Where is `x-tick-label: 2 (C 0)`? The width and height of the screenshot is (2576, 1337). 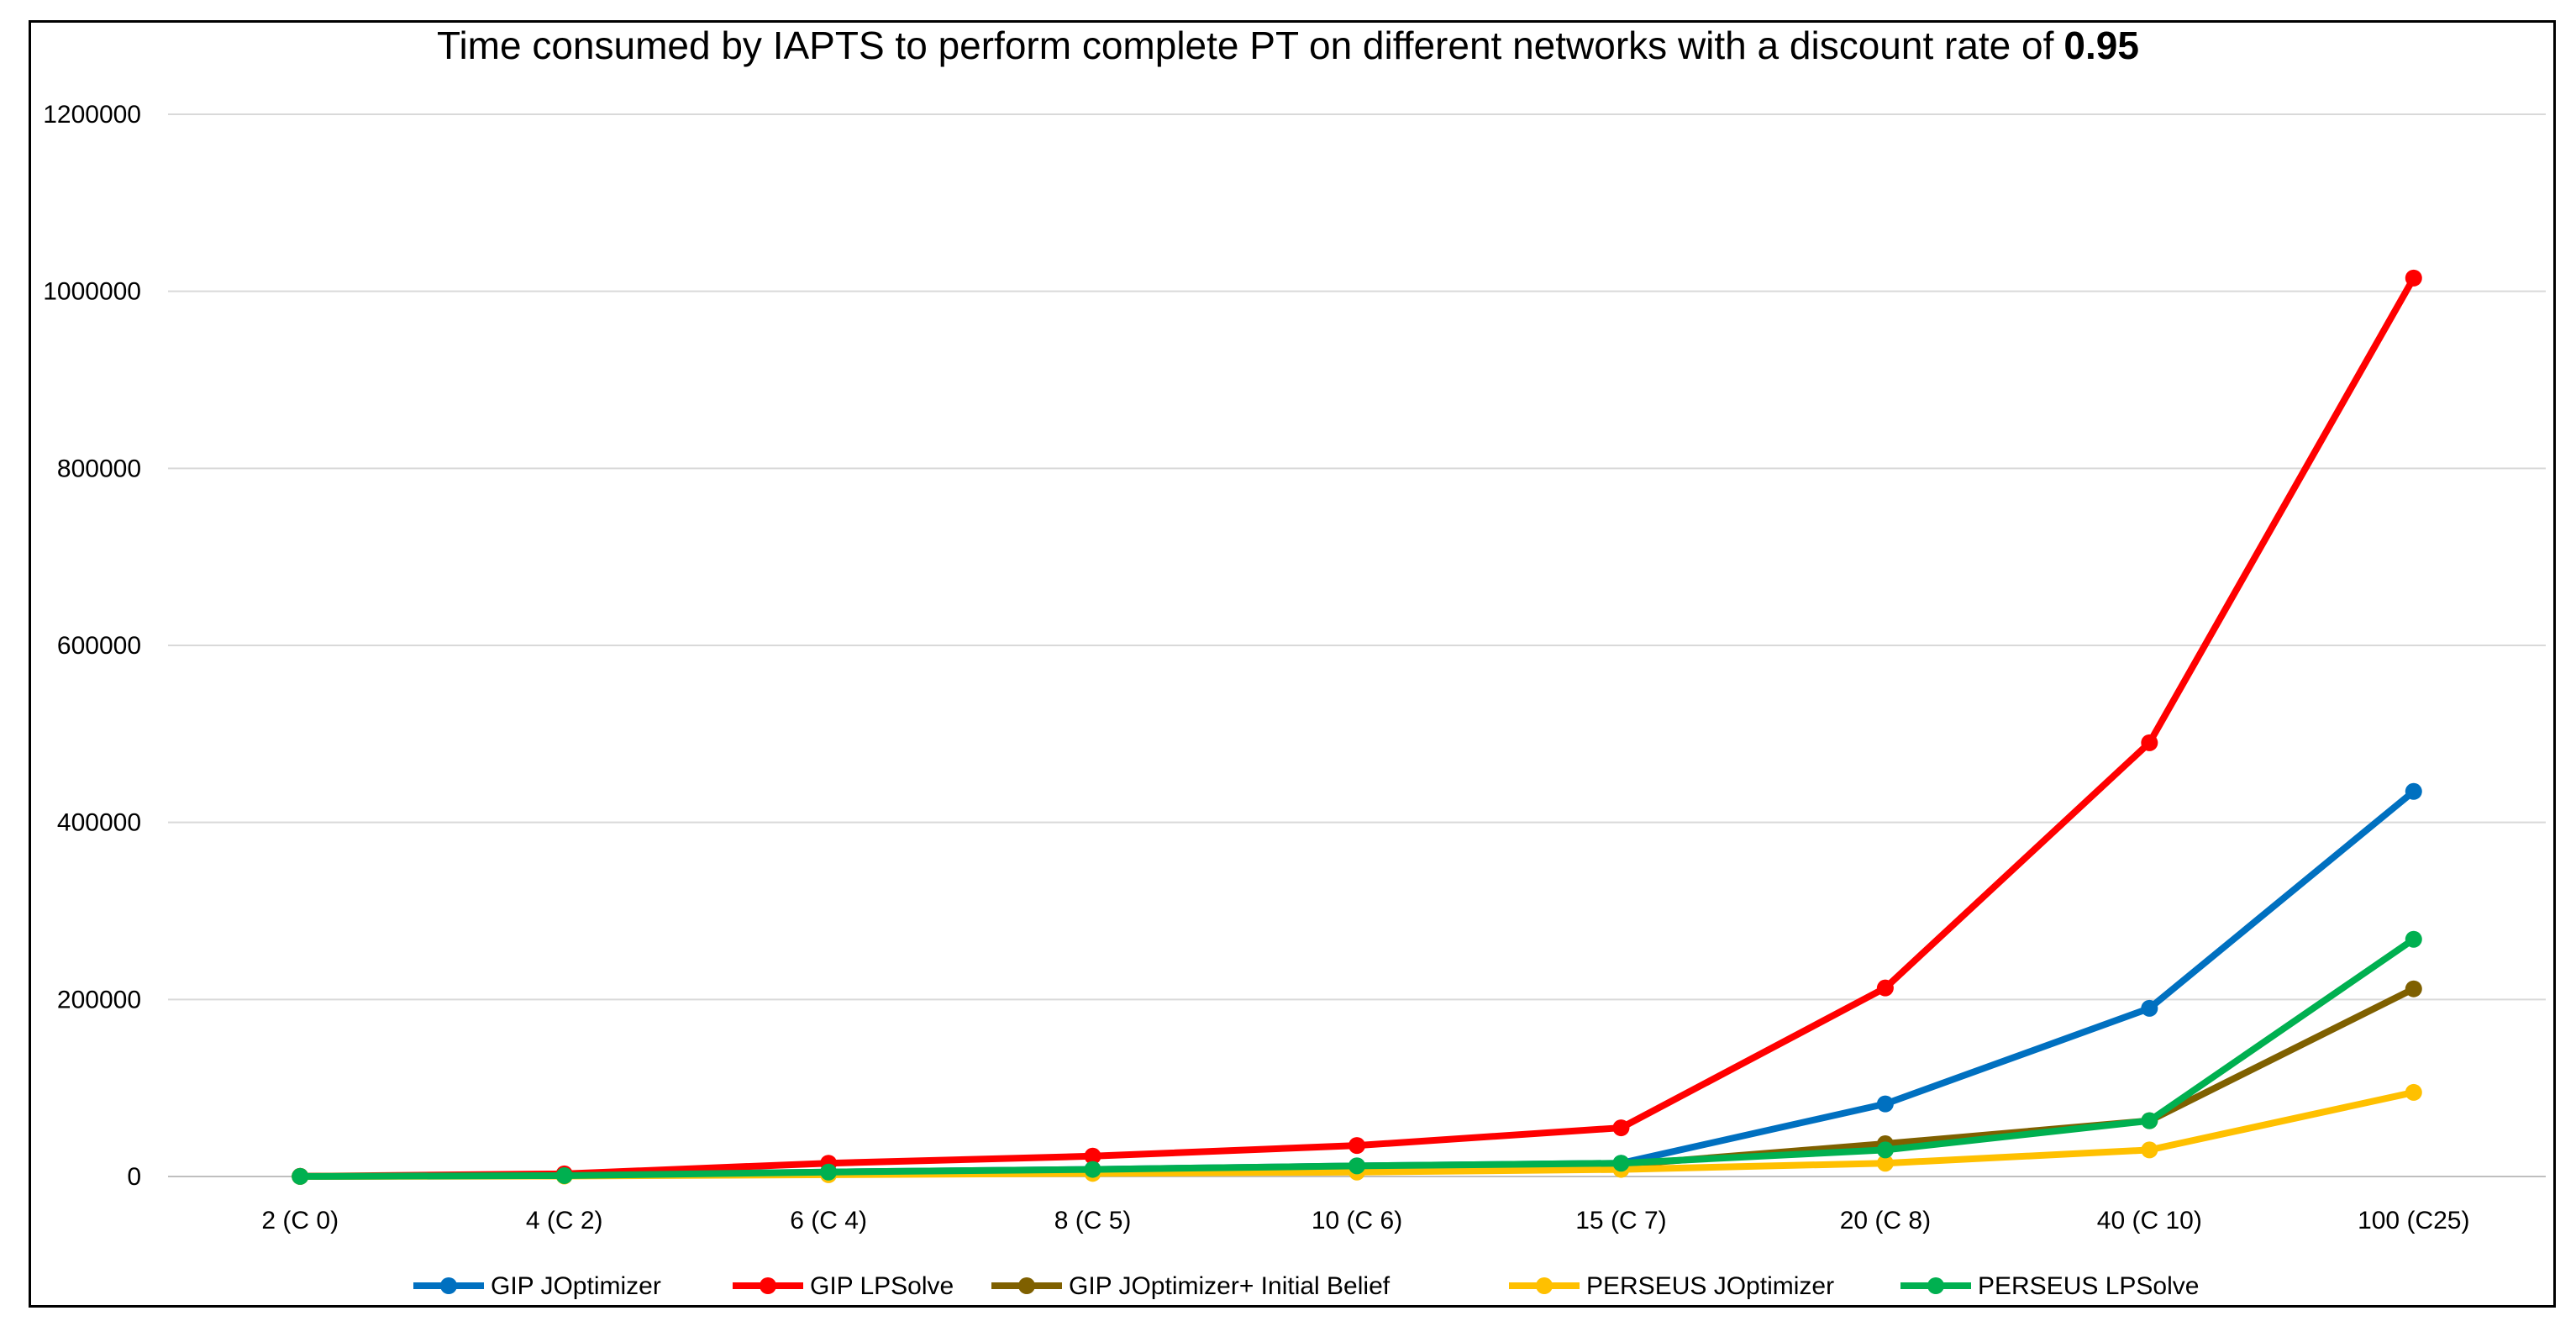
x-tick-label: 2 (C 0) is located at coordinates (300, 1220).